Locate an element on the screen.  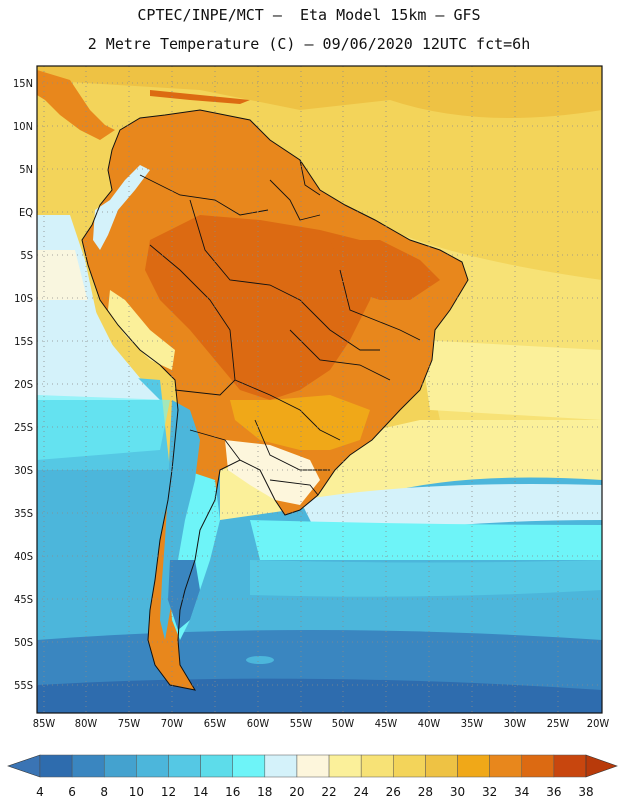
colorbar-level-label: 38 is located at coordinates (585, 792).